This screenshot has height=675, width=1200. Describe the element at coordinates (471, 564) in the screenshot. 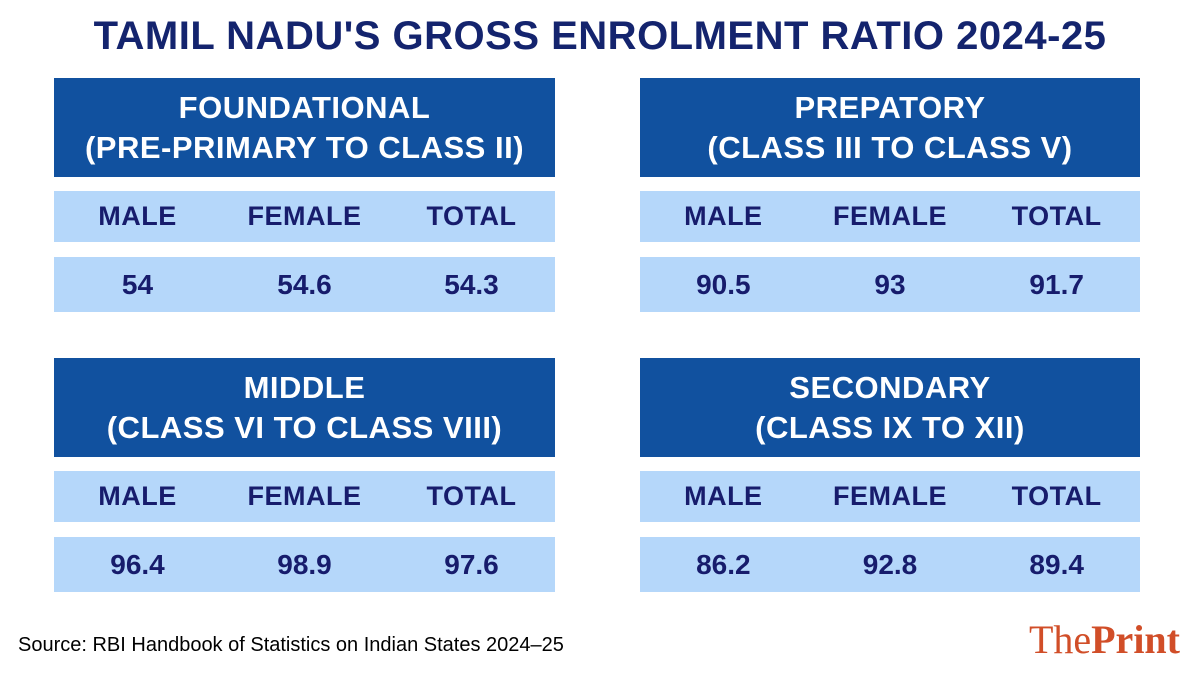

I see `value-total: 97.6` at that location.